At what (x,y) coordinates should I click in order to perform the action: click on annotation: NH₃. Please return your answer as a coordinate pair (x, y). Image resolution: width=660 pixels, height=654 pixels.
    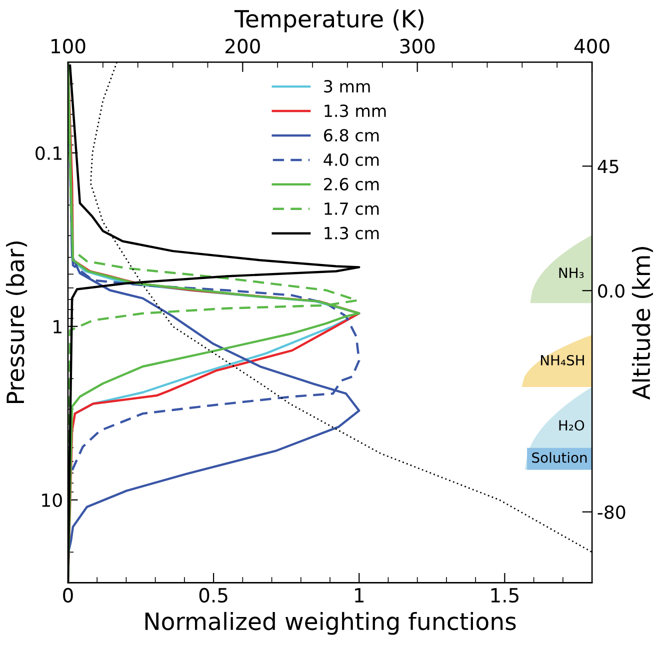
    Looking at the image, I should click on (571, 273).